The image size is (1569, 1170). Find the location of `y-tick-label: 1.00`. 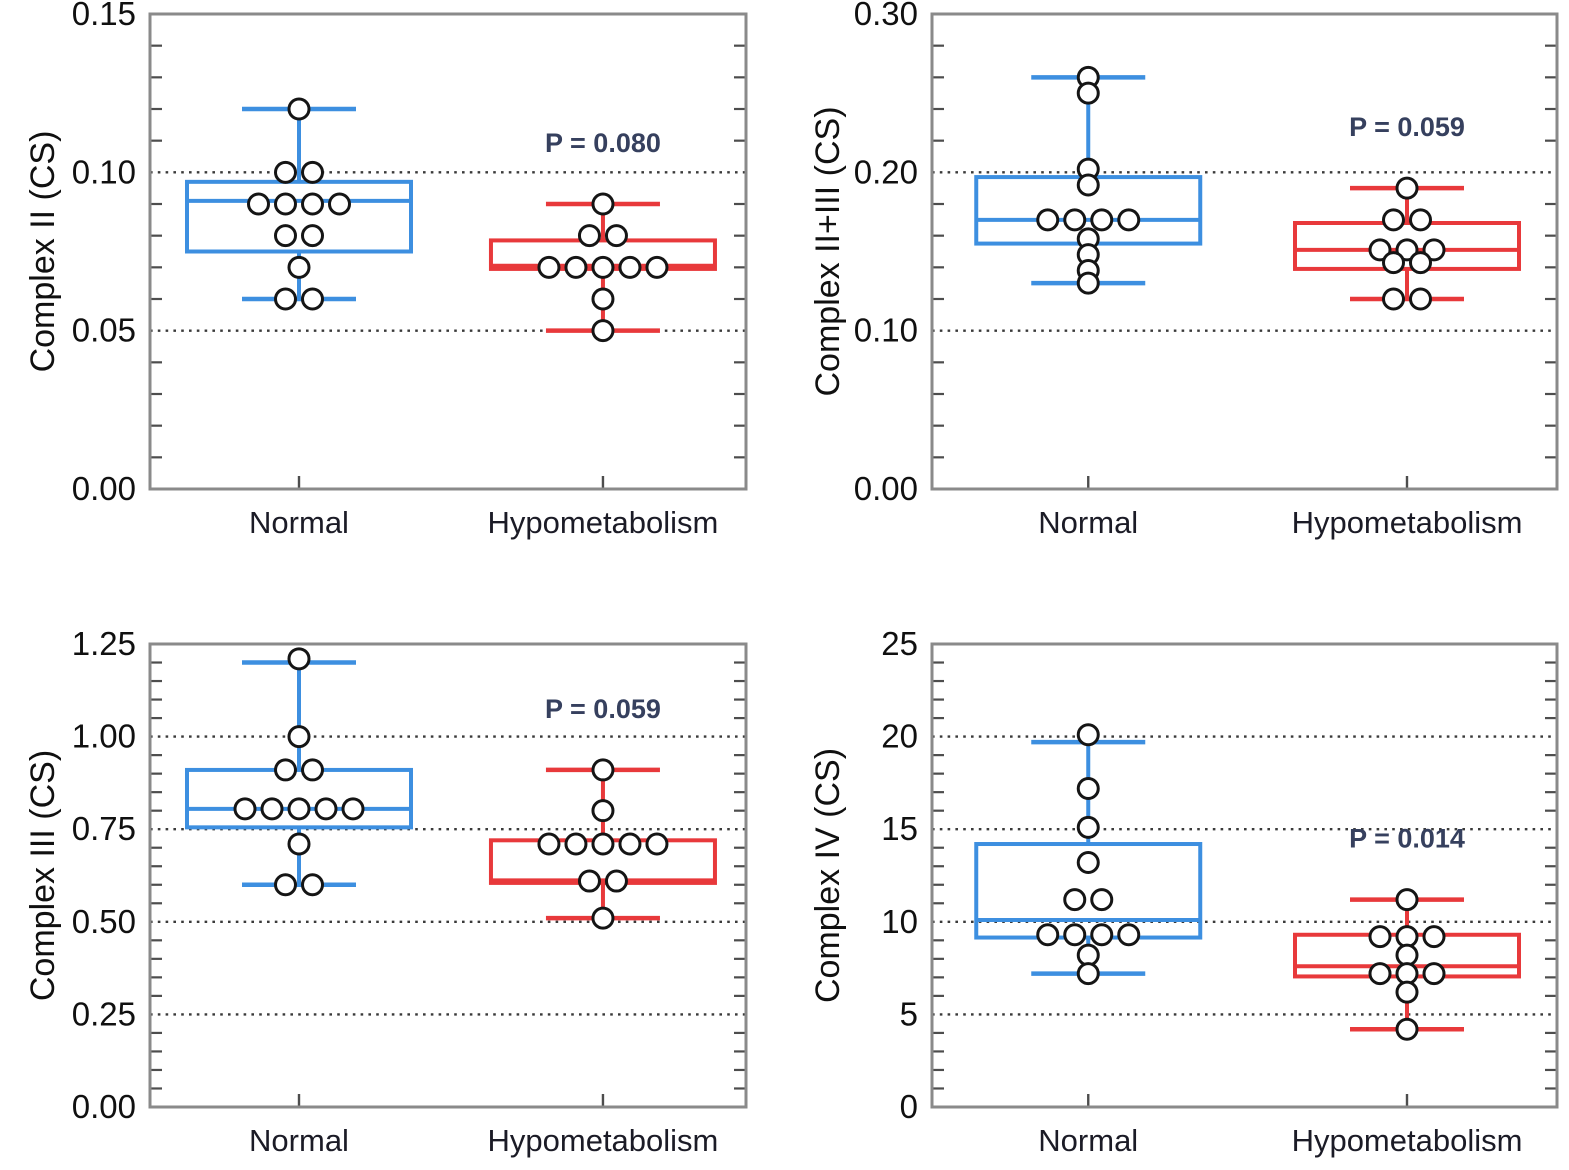

y-tick-label: 1.00 is located at coordinates (104, 736).